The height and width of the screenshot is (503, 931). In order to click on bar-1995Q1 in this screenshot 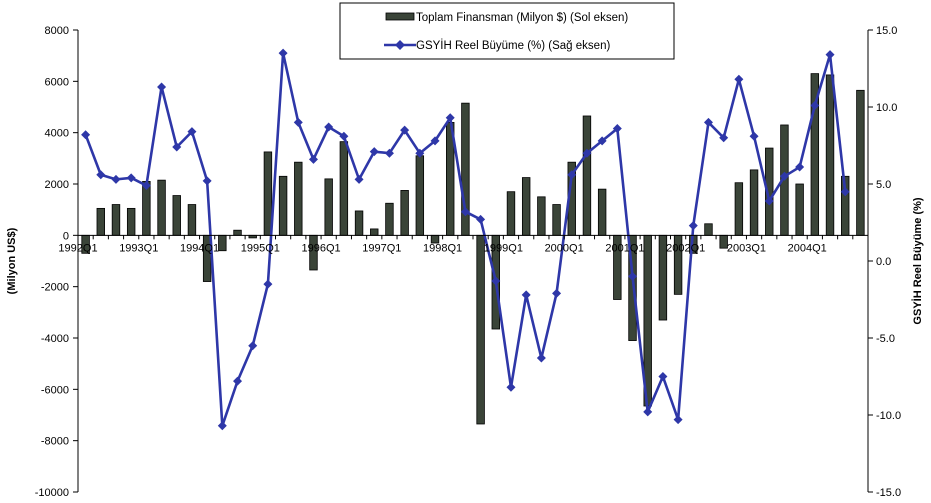, I will do `click(268, 193)`.